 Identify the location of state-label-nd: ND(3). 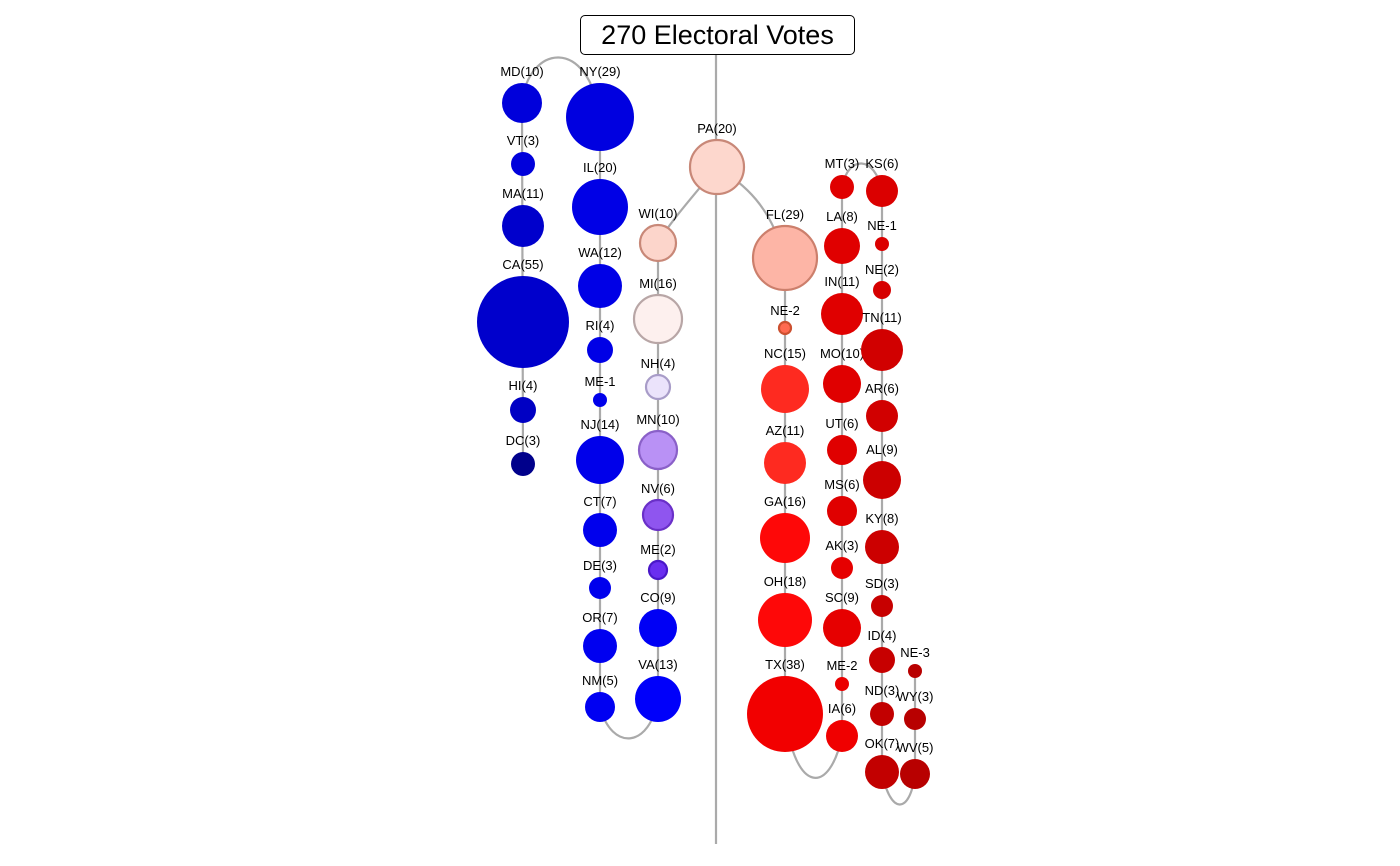
(882, 690).